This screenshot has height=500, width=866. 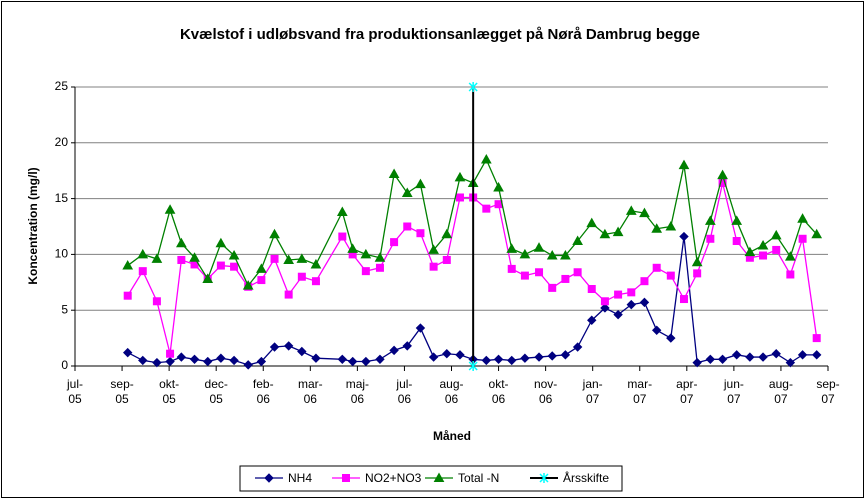 I want to click on x-tick-label: okt-06, so click(x=499, y=391).